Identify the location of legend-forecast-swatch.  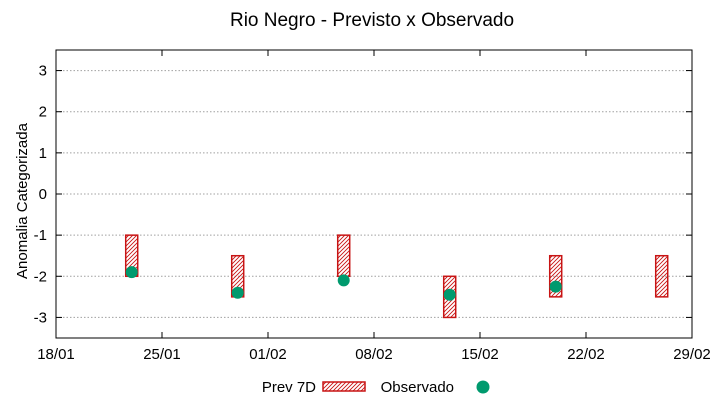
(344, 386).